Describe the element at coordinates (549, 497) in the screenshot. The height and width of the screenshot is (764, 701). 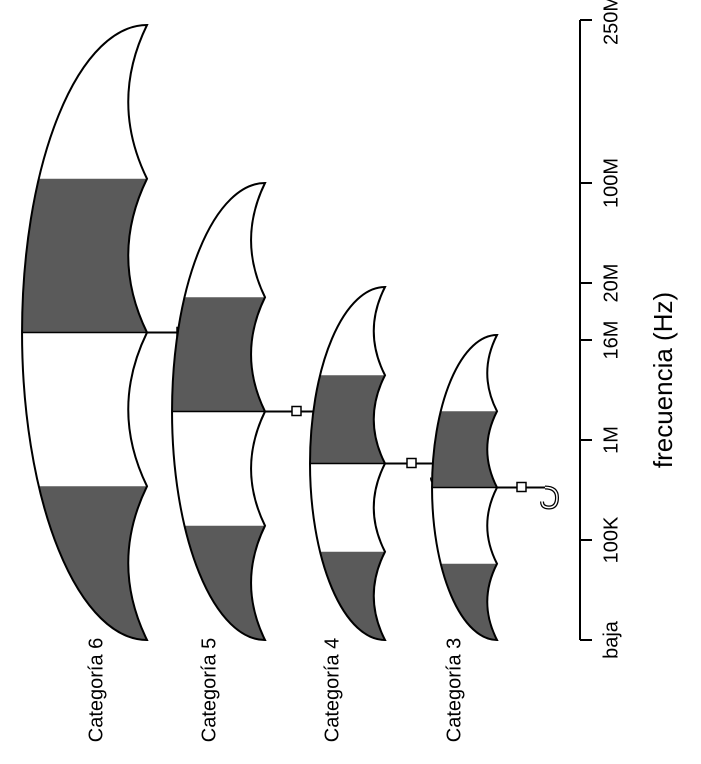
I see `handle-inner` at that location.